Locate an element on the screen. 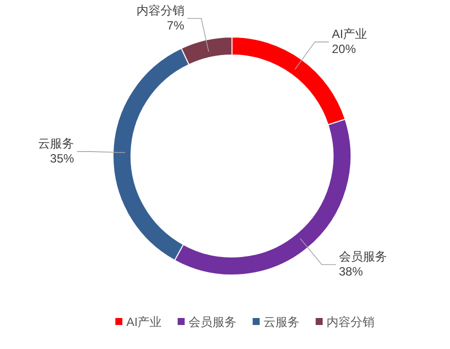 This screenshot has height=349, width=450. legend-label: 内容分销 is located at coordinates (350, 322).